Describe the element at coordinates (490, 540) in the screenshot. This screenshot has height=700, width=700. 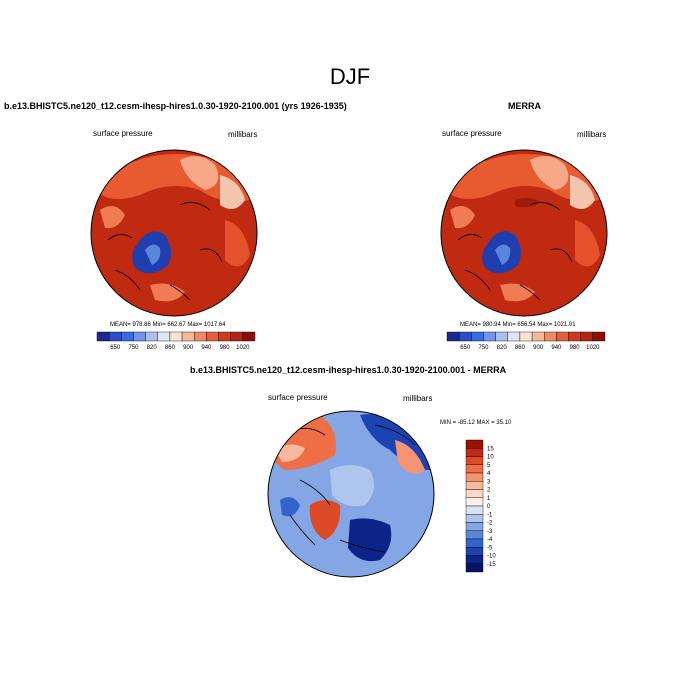
I see `diff-colorbar-tick-label: -4` at that location.